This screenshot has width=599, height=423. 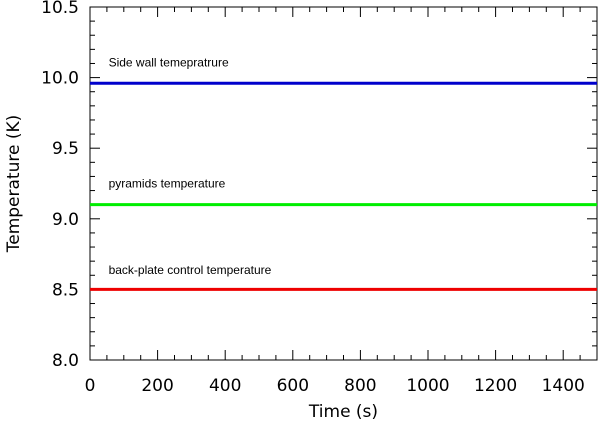 I want to click on x-tick-label: 800, so click(x=360, y=386).